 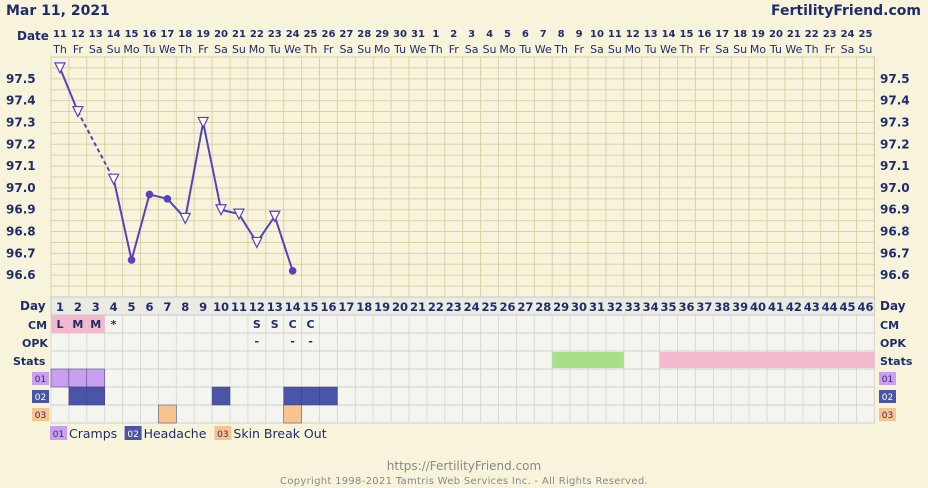 I want to click on day-number: 5, so click(x=132, y=307).